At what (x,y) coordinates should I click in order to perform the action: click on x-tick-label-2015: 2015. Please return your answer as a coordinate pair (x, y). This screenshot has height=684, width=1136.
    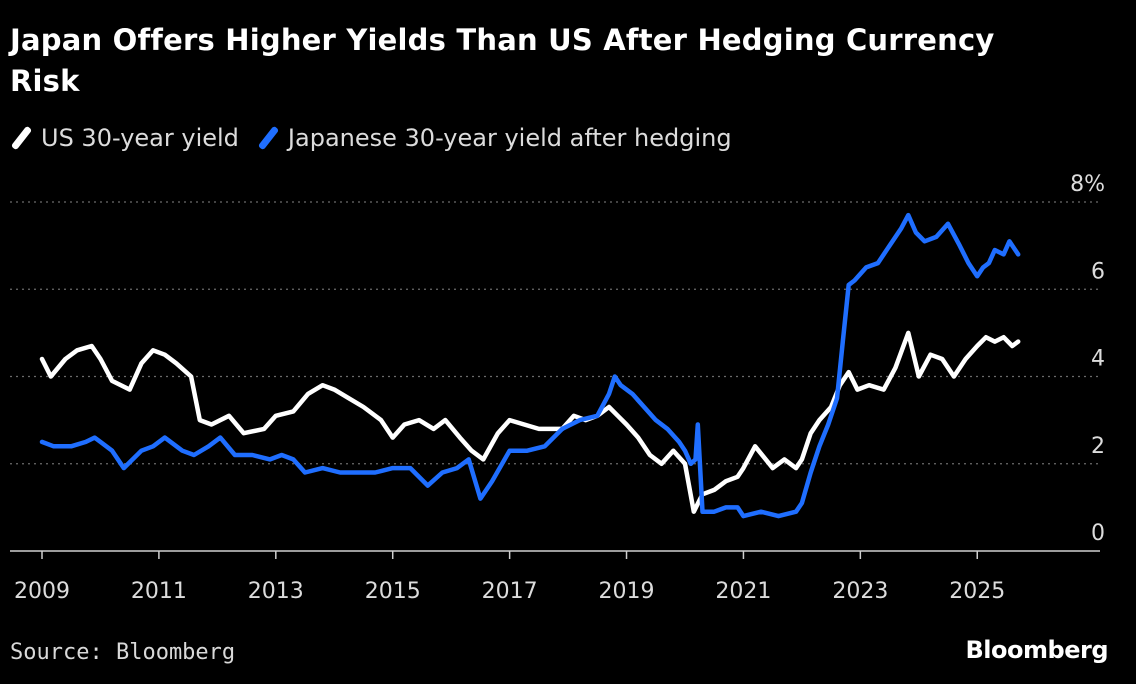
    Looking at the image, I should click on (393, 591).